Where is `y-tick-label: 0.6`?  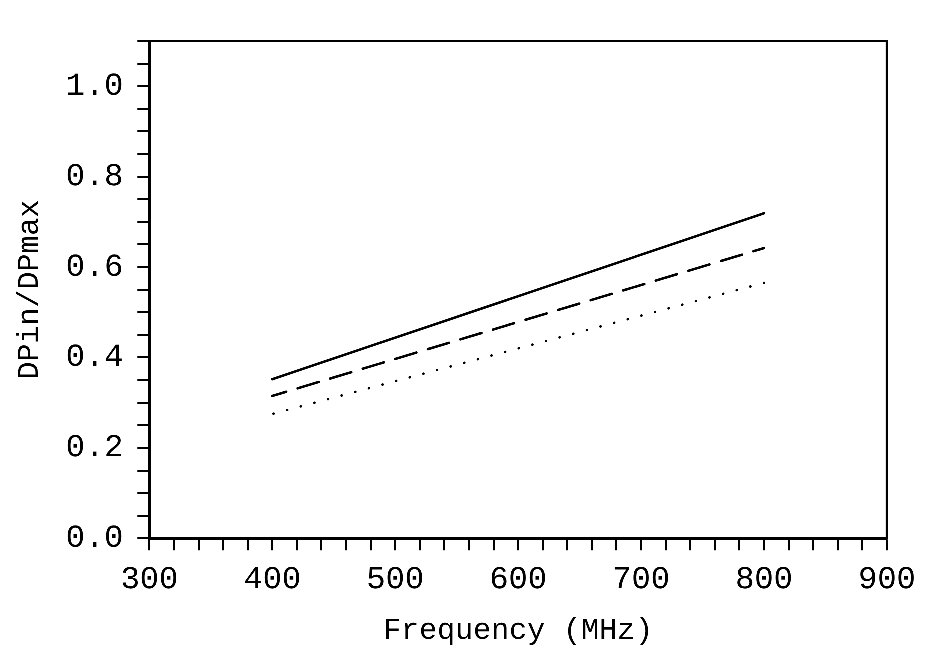
y-tick-label: 0.6 is located at coordinates (95, 267).